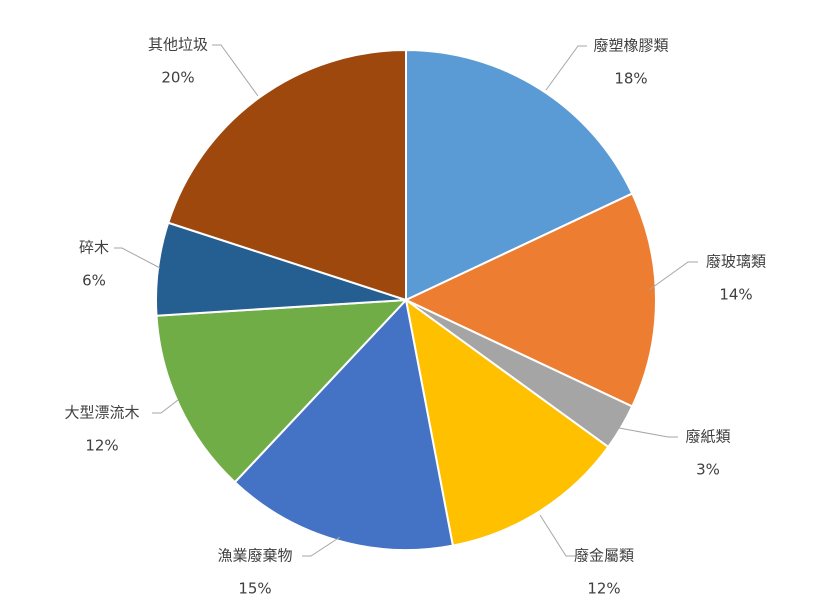 Image resolution: width=813 pixels, height=600 pixels. Describe the element at coordinates (101, 413) in the screenshot. I see `slice-label: 大型漂流木` at that location.